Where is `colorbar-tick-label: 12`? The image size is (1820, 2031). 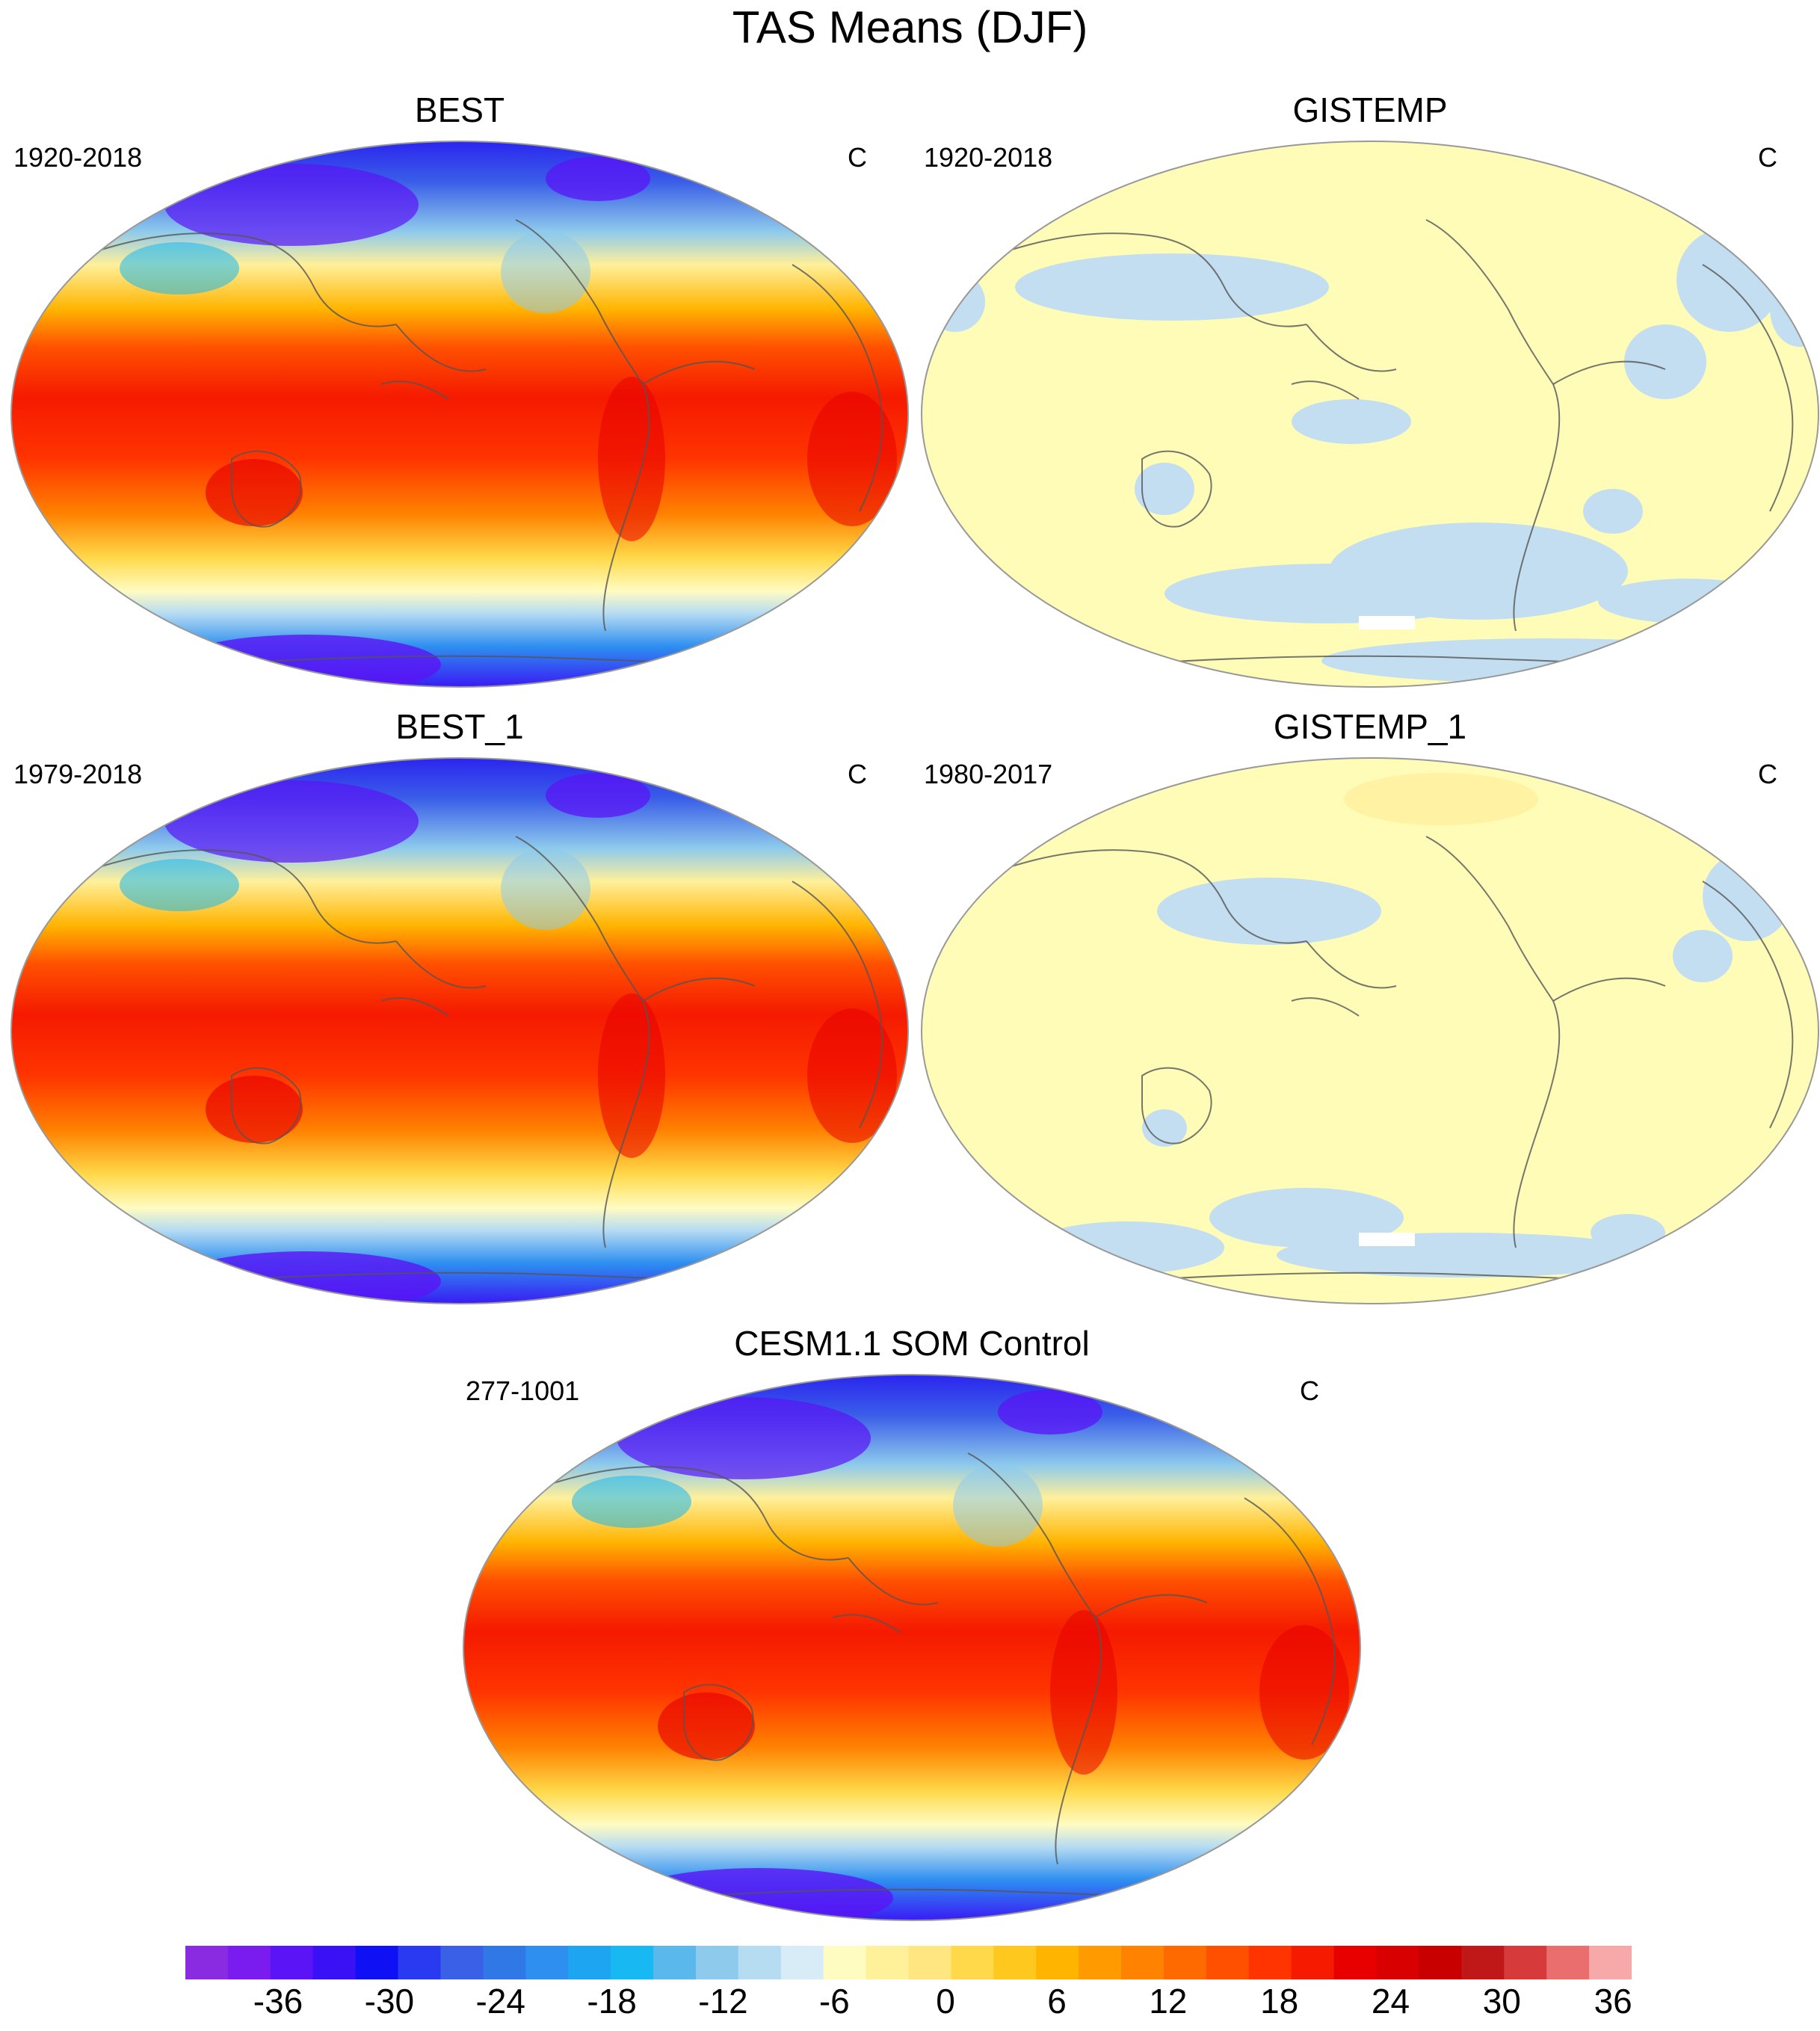 colorbar-tick-label: 12 is located at coordinates (1168, 2001).